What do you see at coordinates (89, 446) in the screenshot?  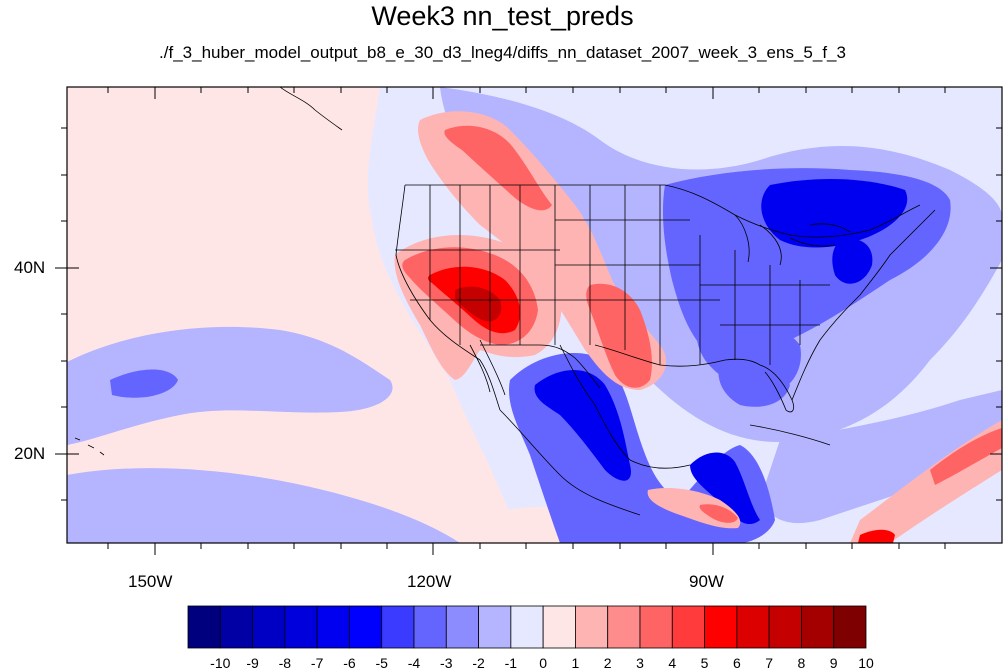 I see `hawaii-islands` at bounding box center [89, 446].